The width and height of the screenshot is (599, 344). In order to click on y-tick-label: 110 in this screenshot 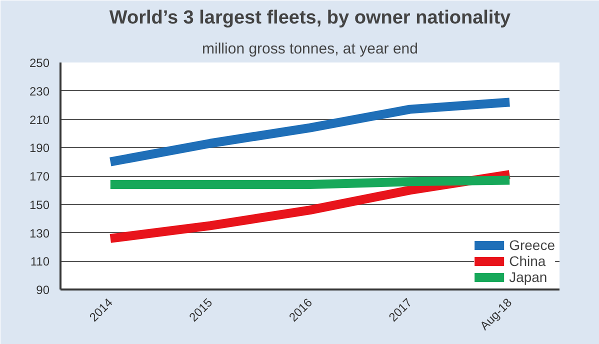, I will do `click(40, 261)`.